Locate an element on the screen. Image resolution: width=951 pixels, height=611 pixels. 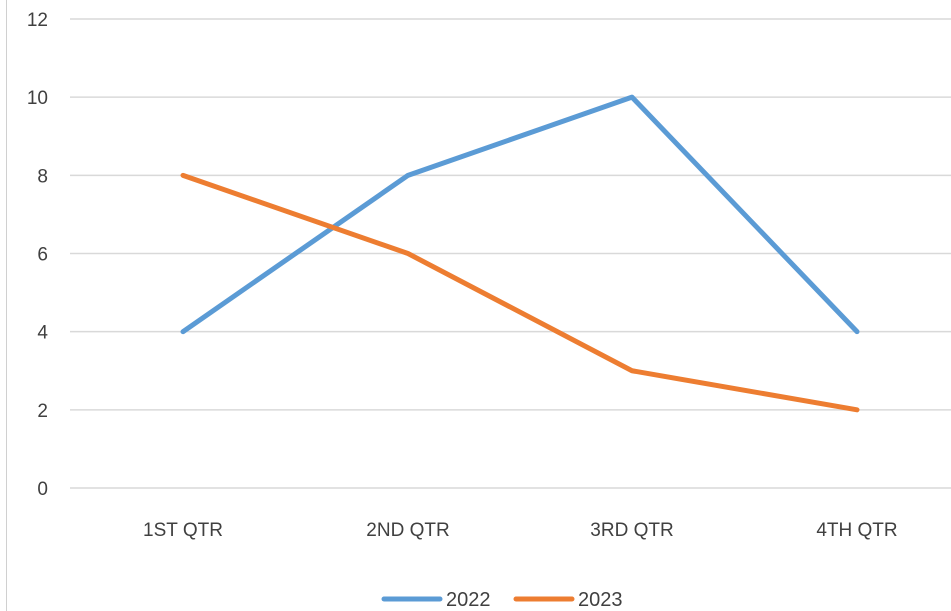
y-tick-label: 0 is located at coordinates (42, 489).